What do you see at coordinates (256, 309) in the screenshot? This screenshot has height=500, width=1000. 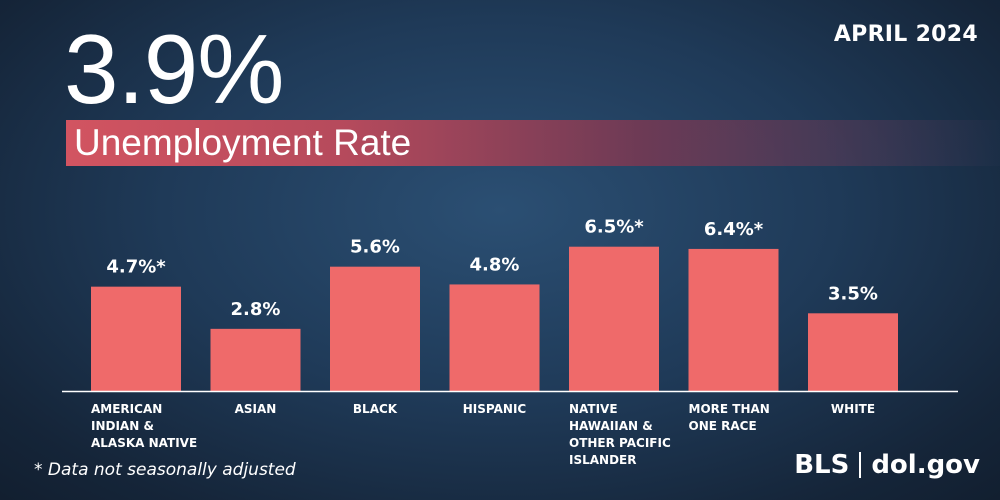 I see `data-label: 2.8%` at bounding box center [256, 309].